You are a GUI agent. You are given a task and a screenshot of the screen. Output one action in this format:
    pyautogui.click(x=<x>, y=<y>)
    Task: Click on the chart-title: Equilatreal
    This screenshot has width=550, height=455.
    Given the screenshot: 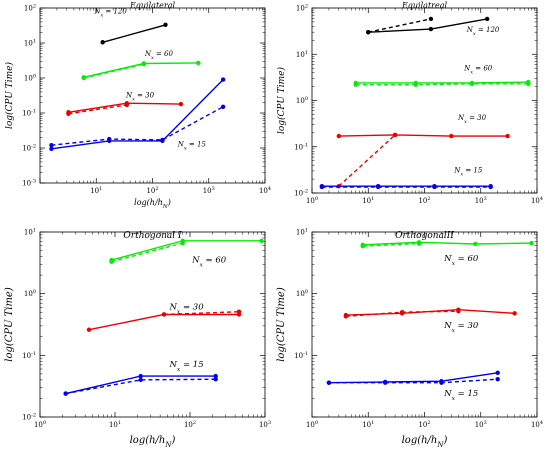 What is the action you would take?
    pyautogui.click(x=424, y=5)
    